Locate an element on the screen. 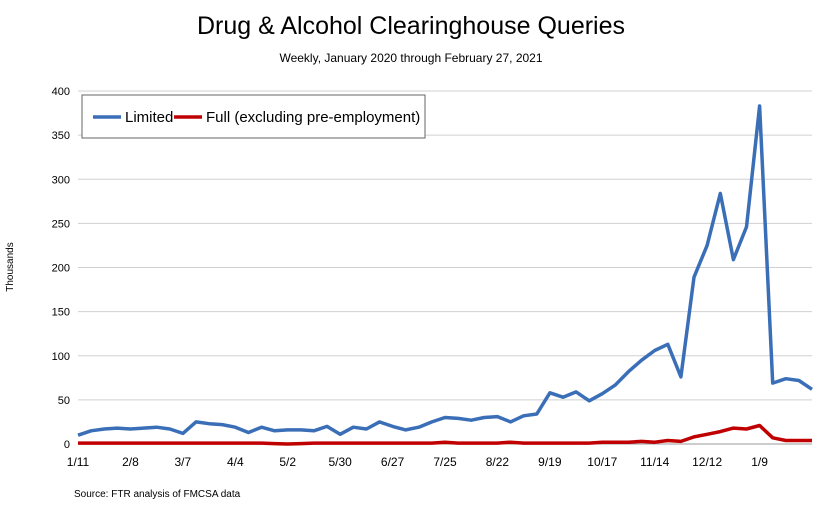 Image resolution: width=819 pixels, height=509 pixels. y-tick-label: 400 is located at coordinates (61, 92).